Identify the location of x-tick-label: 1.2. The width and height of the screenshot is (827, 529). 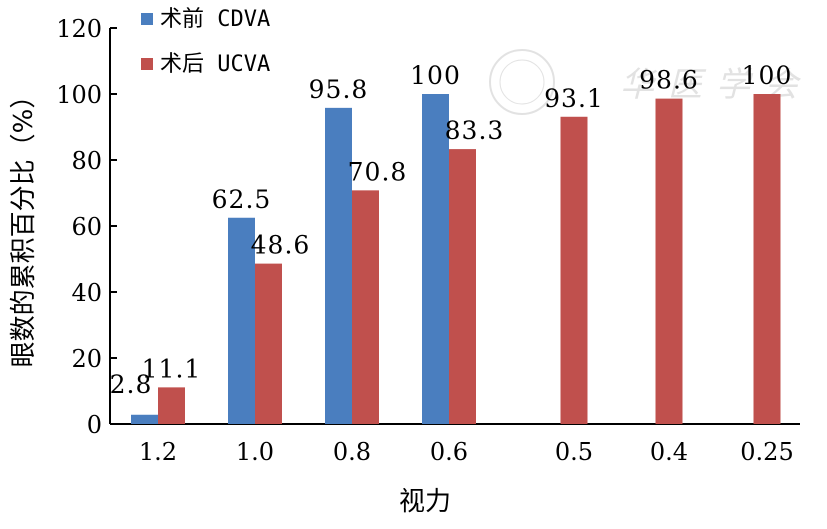
(158, 452).